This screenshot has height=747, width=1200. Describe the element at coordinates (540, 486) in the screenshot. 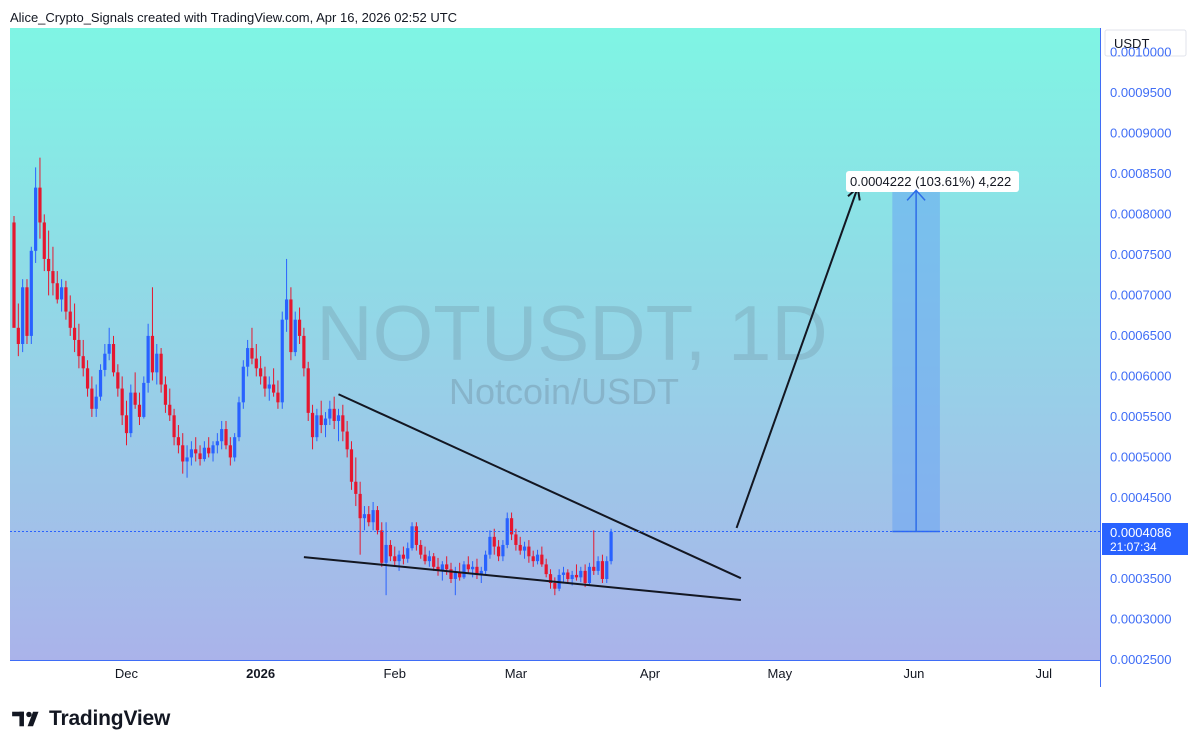

I see `trendline-upper` at that location.